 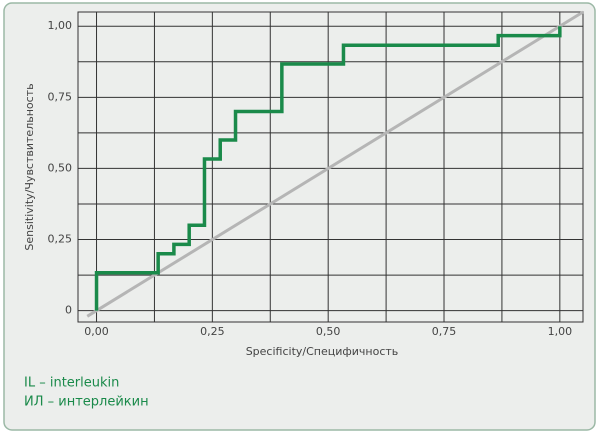 I want to click on x-tick-label: 0,00, so click(x=96, y=331).